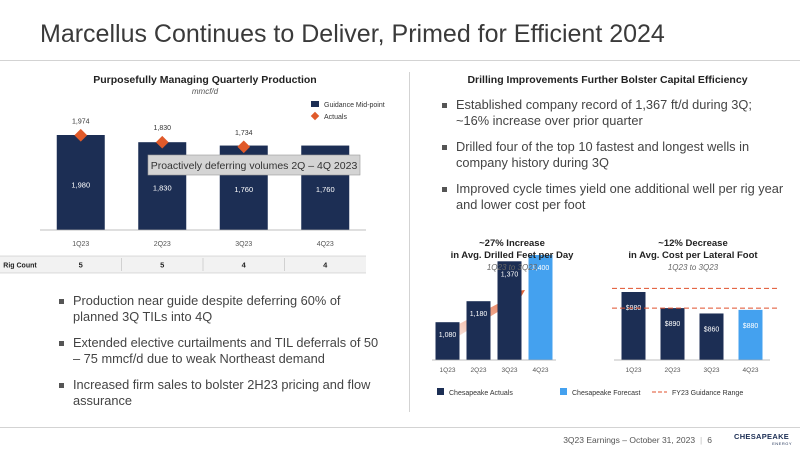 This screenshot has height=450, width=800. I want to click on production-chart-unit: mmcf/d, so click(205, 91).